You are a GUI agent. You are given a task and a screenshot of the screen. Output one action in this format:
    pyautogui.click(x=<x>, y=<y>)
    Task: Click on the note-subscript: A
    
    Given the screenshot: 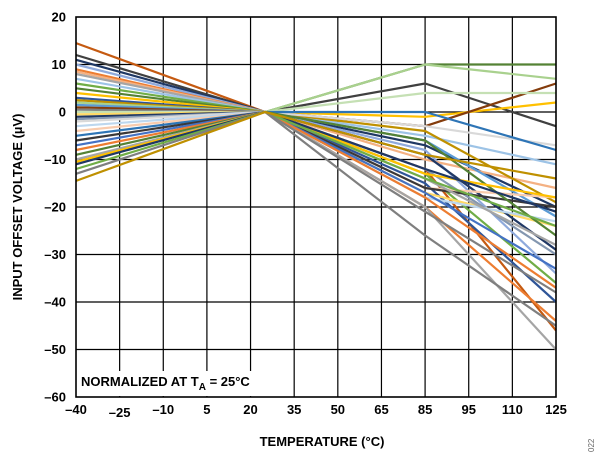 What is the action you would take?
    pyautogui.click(x=202, y=387)
    